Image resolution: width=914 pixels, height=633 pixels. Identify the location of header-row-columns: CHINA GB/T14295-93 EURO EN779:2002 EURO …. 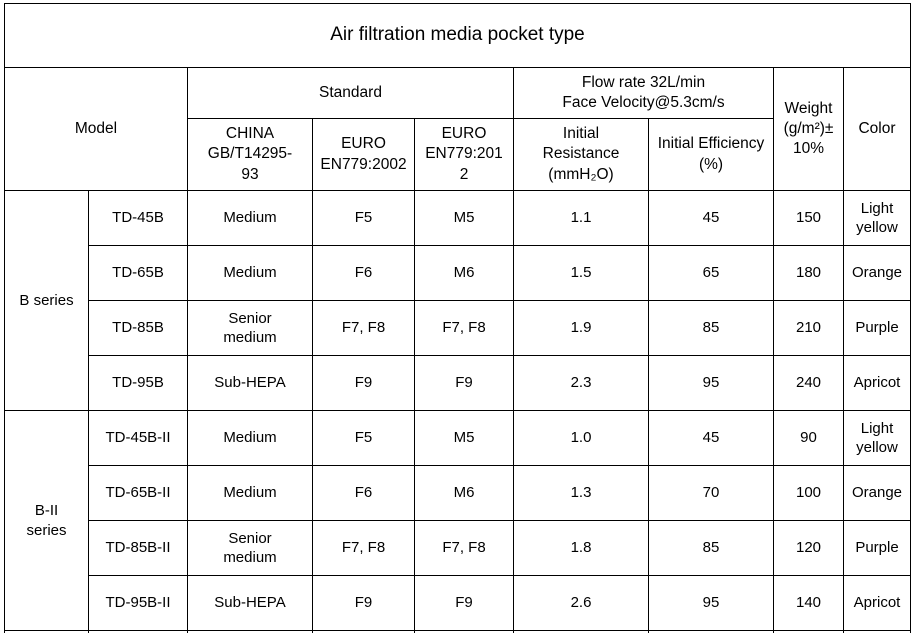
(458, 154).